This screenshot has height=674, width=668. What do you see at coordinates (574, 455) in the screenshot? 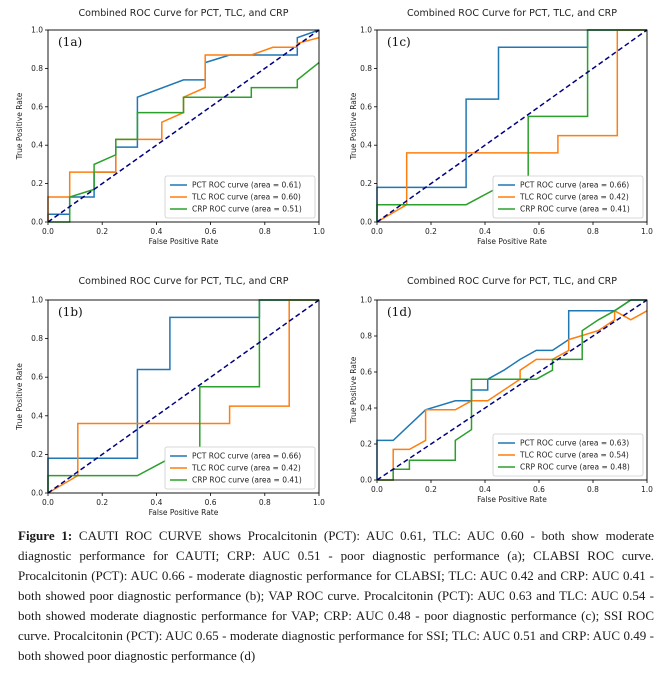
I see `legend-entry: TLC ROC curve (area = 0.54)` at bounding box center [574, 455].